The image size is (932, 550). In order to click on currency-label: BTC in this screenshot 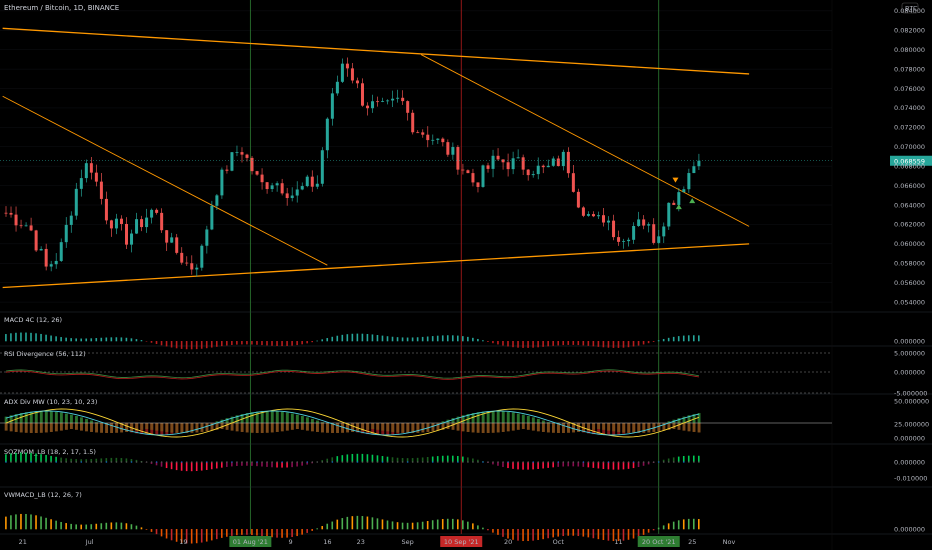, I will do `click(911, 9)`.